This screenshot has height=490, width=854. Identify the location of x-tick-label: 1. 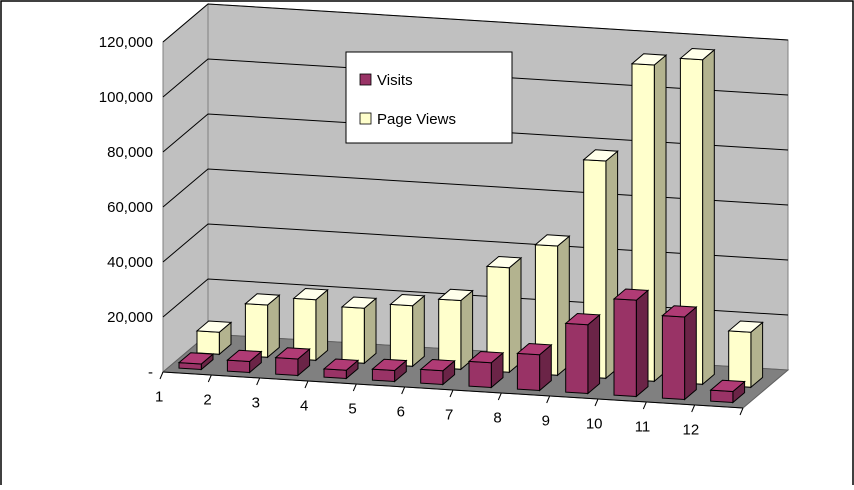
(159, 397).